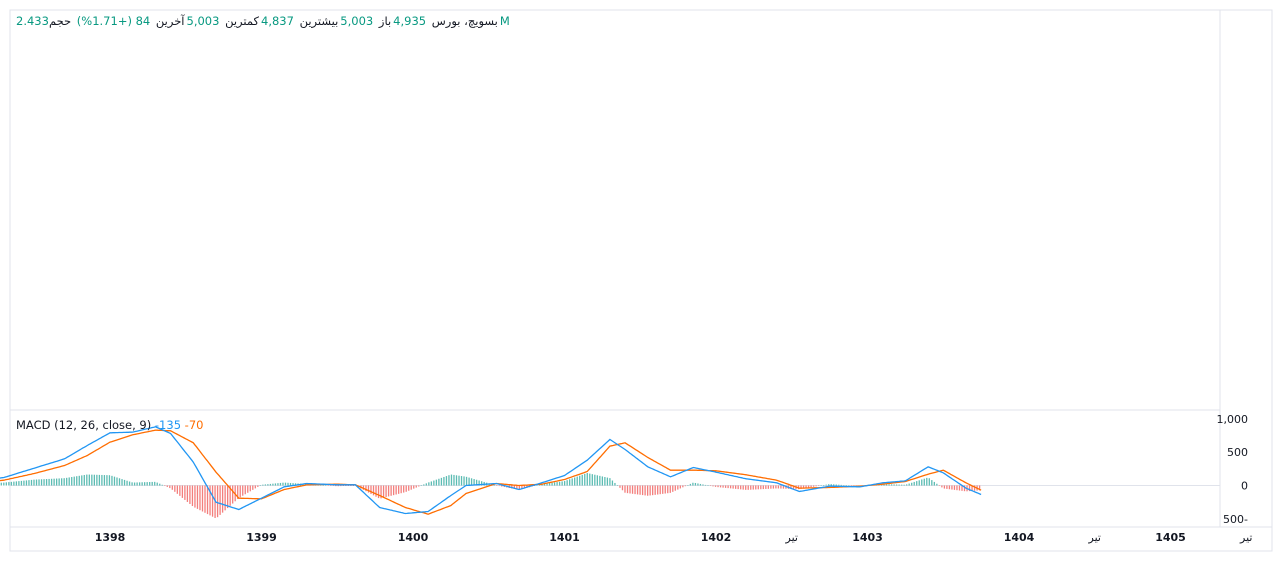  Describe the element at coordinates (1170, 537) in the screenshot. I see `time-axis-label: 1405` at that location.